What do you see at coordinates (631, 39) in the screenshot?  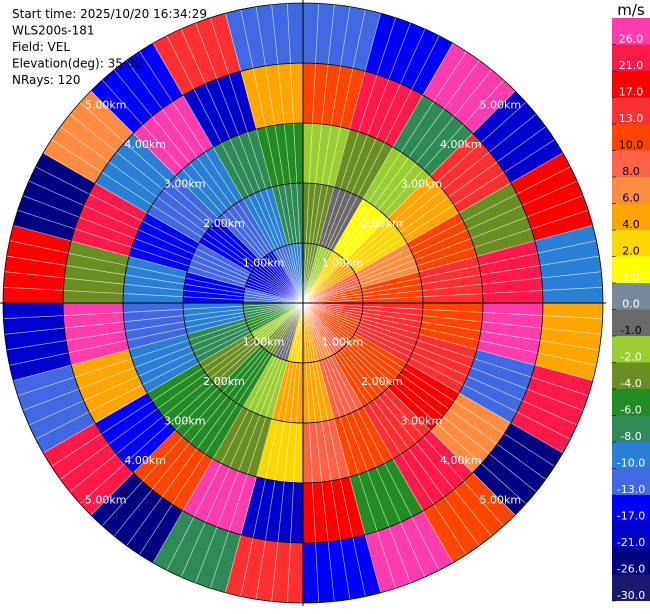 I see `colorbar-tick-label: 26.0` at bounding box center [631, 39].